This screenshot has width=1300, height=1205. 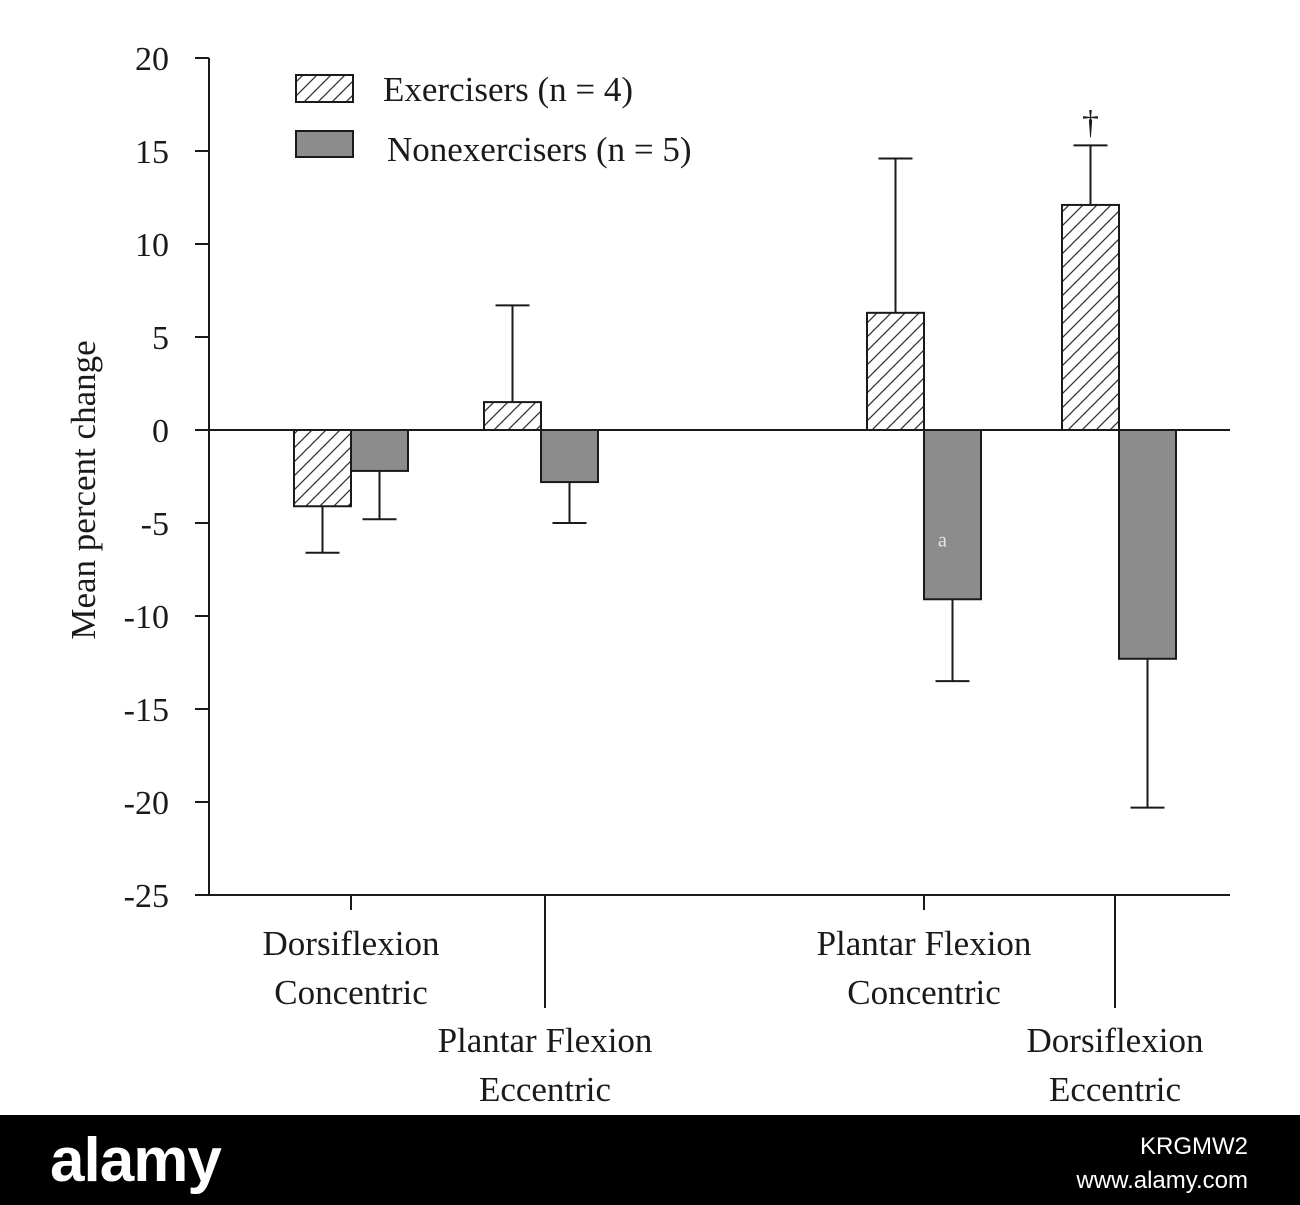 I want to click on y-axis-label: Mean percent change, so click(x=83, y=489).